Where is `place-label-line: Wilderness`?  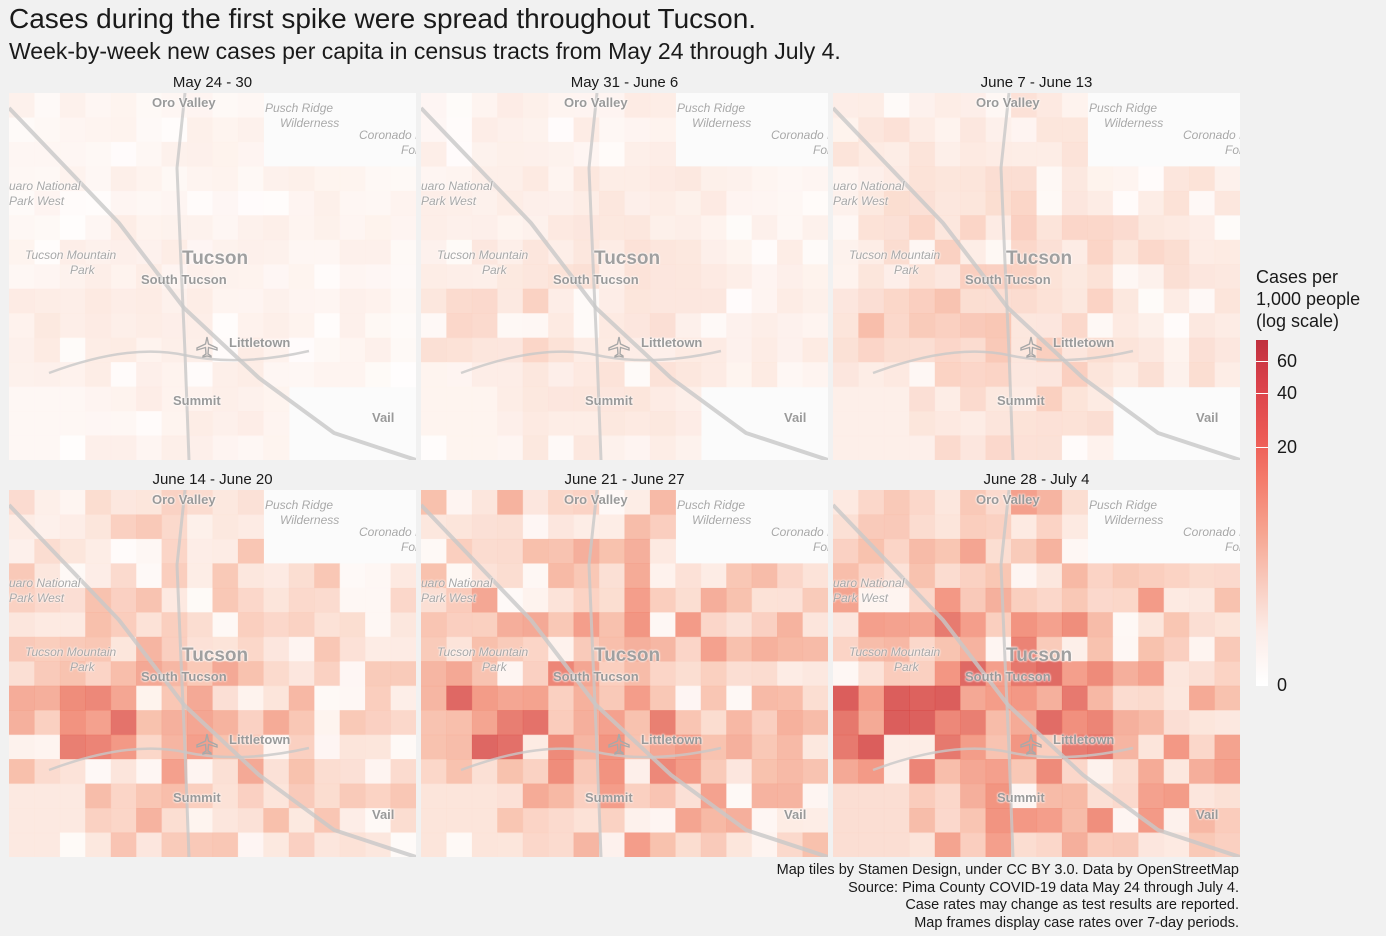 place-label-line: Wilderness is located at coordinates (1134, 520).